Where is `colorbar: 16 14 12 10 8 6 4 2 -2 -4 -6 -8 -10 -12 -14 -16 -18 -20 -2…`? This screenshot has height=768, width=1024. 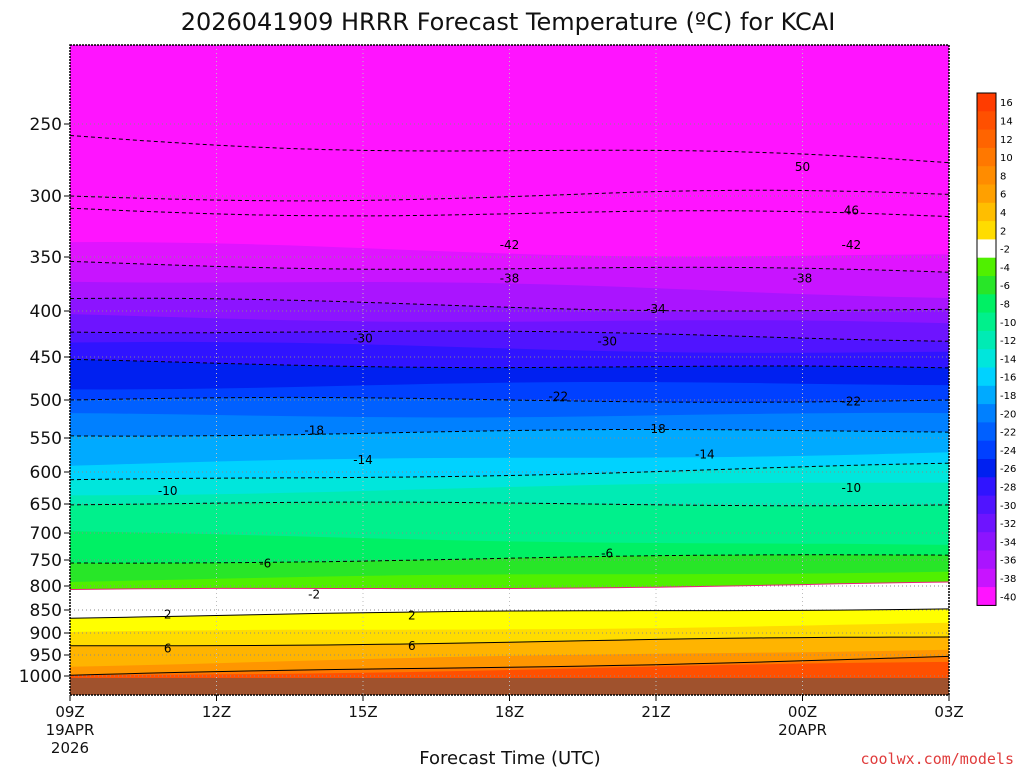
colorbar: 16 14 12 10 8 6 4 2 -2 -4 -6 -8 -10 -12 -14 -16 -18 -20 -2… is located at coordinates (996, 349).